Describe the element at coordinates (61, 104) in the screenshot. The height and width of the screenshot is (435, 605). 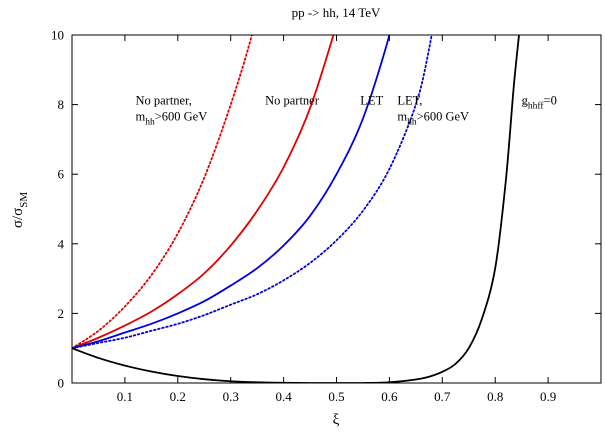
I see `y-tick-label: 8` at that location.